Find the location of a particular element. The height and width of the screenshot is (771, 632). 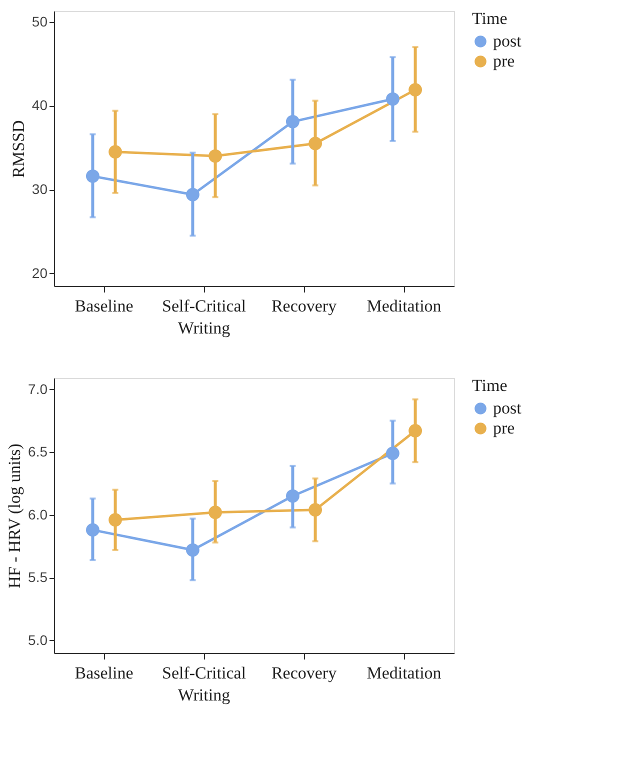

y-tick-label: 50 is located at coordinates (40, 21).